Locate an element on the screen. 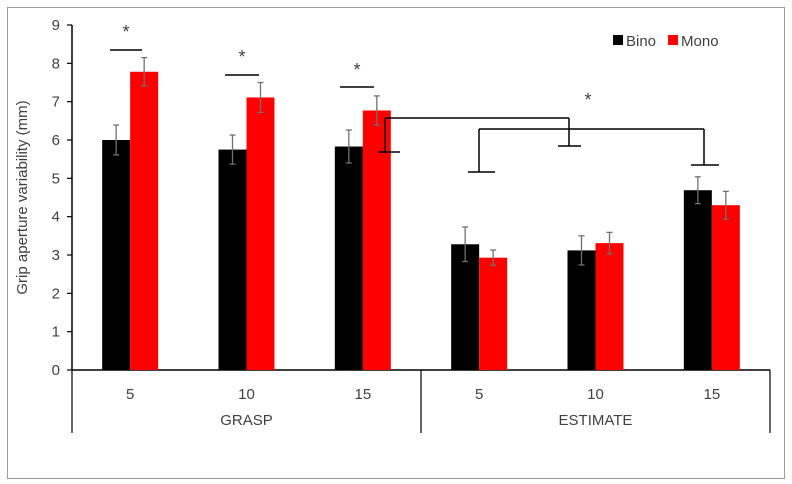  legend-swatch-mono is located at coordinates (673, 40).